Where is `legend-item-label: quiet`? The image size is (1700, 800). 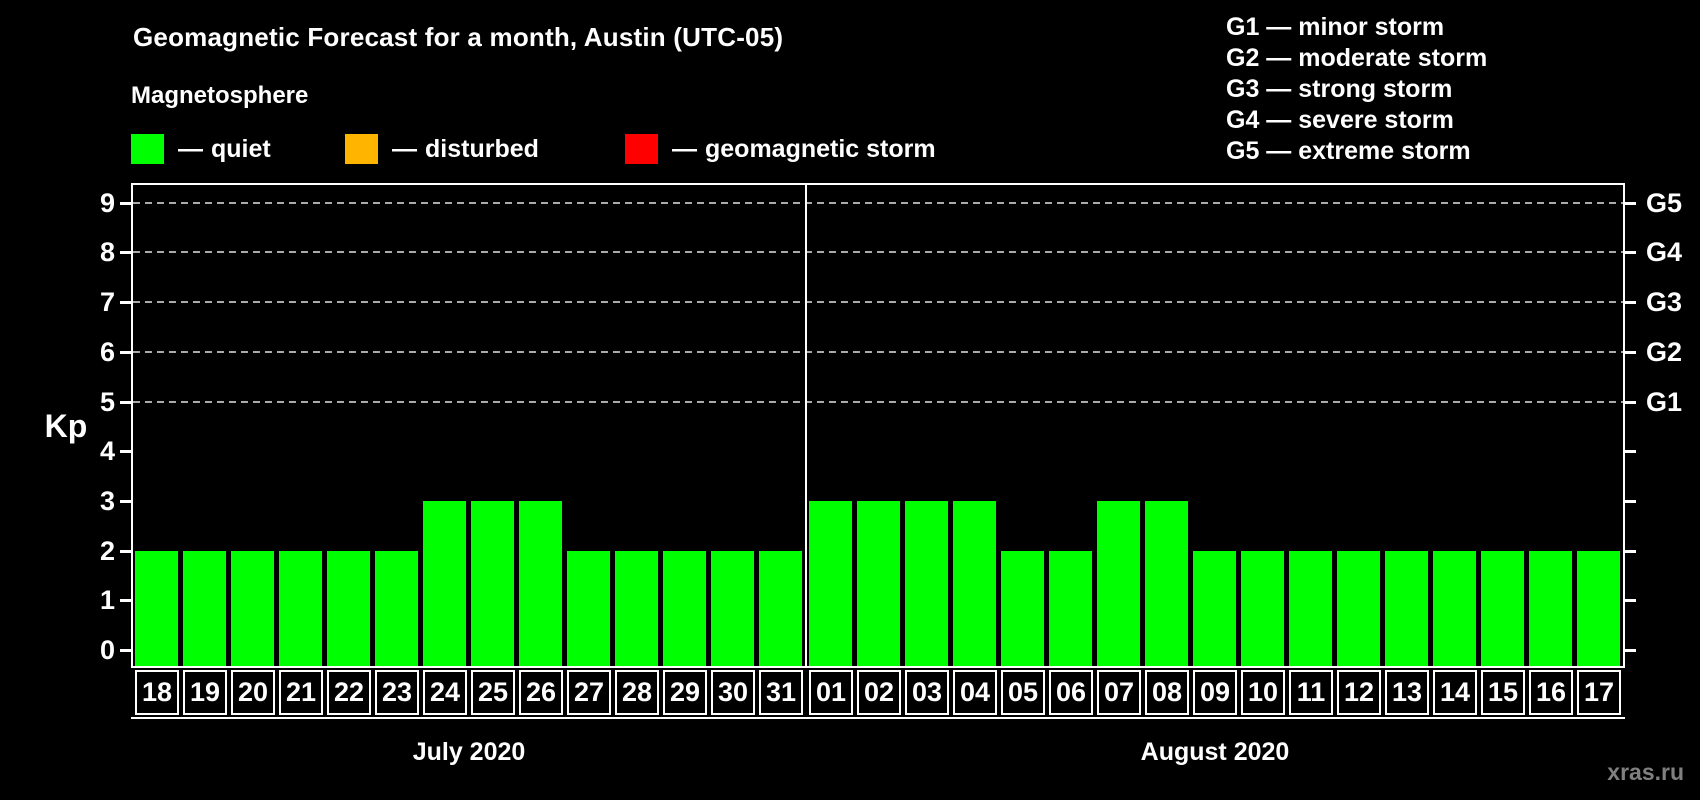
legend-item-label: quiet is located at coordinates (241, 148).